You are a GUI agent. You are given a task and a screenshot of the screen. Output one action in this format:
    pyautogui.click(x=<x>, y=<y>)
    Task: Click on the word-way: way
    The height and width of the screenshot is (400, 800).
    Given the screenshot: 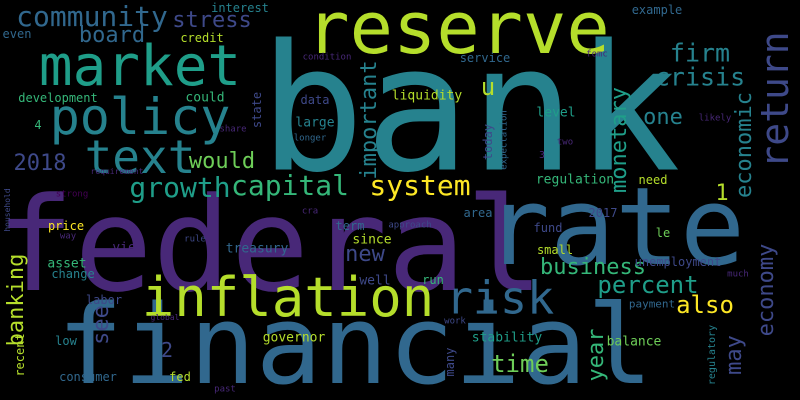 What is the action you would take?
    pyautogui.click(x=68, y=236)
    